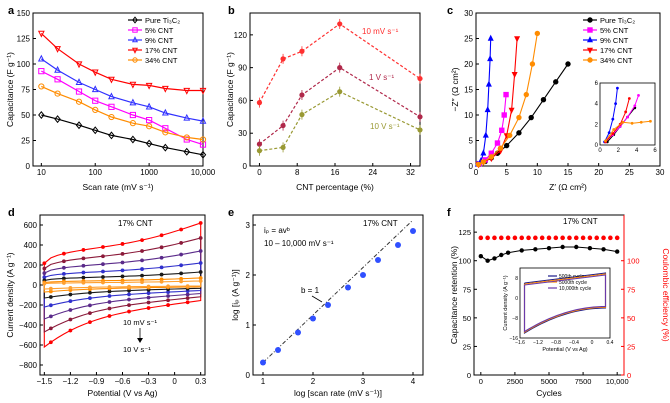 The width and height of the screenshot is (670, 403). I want to click on inset-series-line, so click(628, 131).